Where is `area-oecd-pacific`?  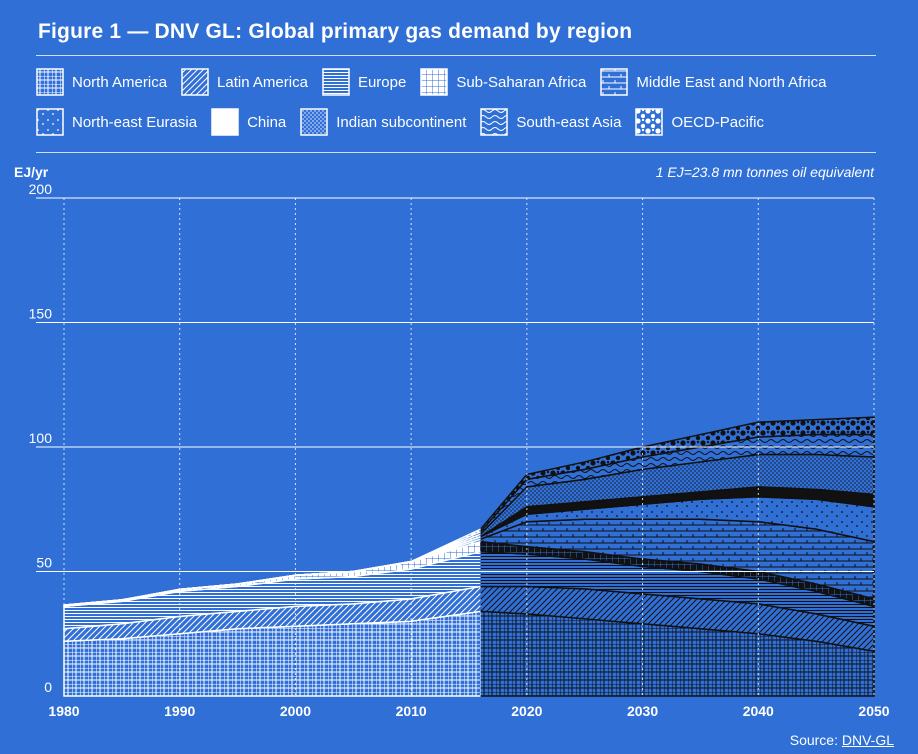 area-oecd-pacific is located at coordinates (272, 567).